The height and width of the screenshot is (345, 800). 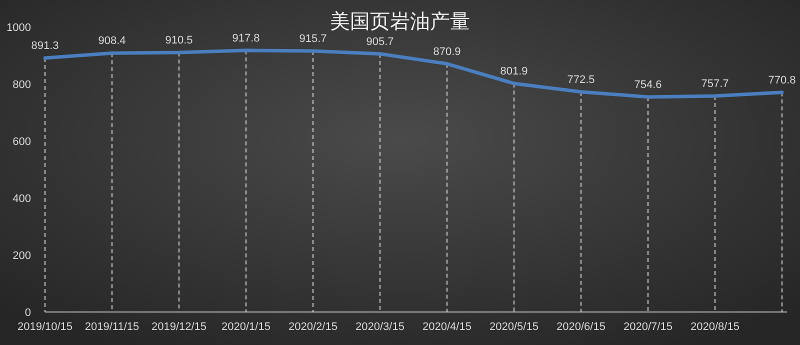 What do you see at coordinates (21, 256) in the screenshot?
I see `y-tick-label: 200` at bounding box center [21, 256].